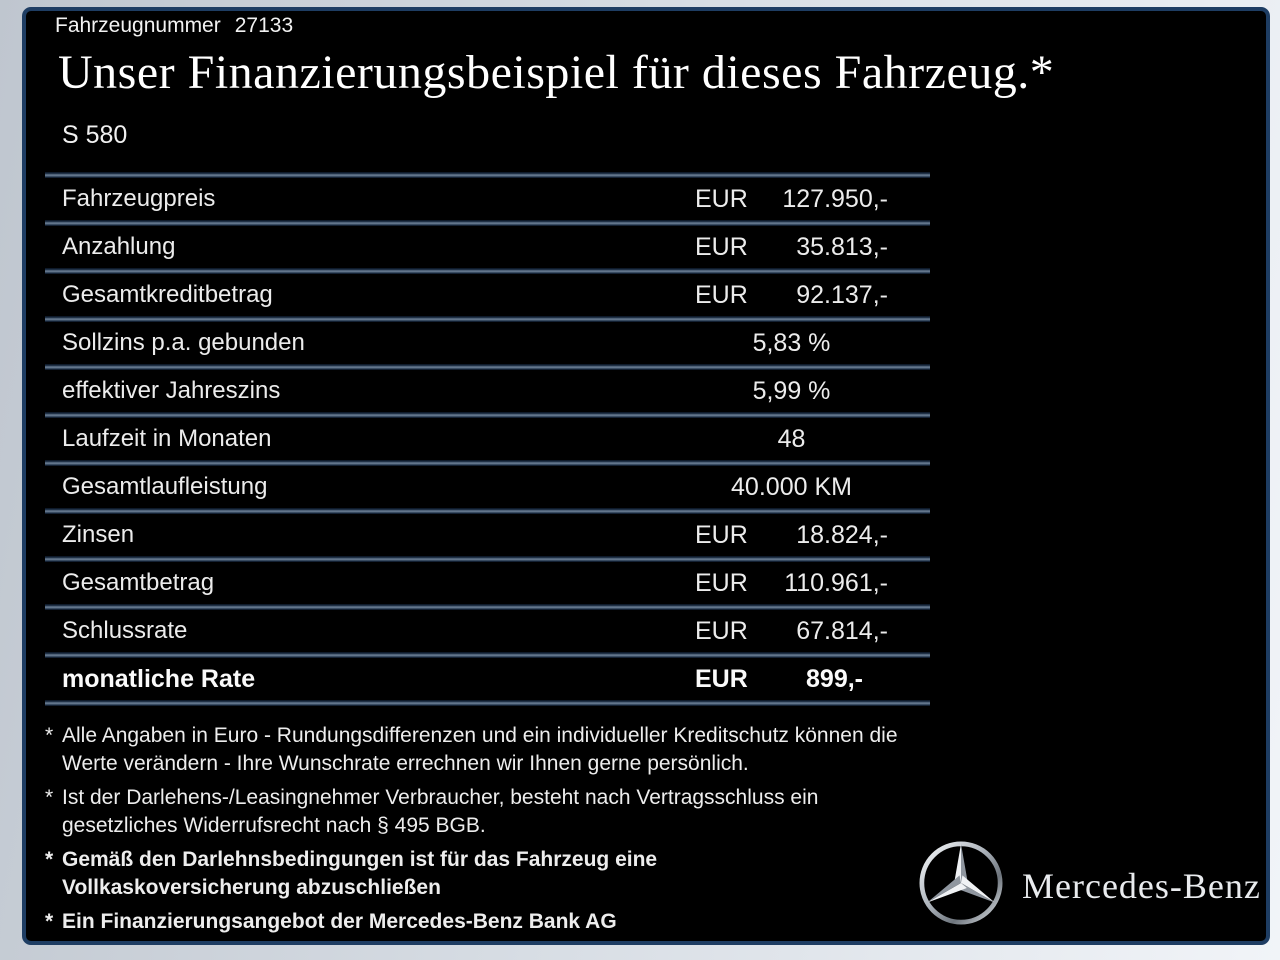  I want to click on row-amount: 5,99 %, so click(791, 390).